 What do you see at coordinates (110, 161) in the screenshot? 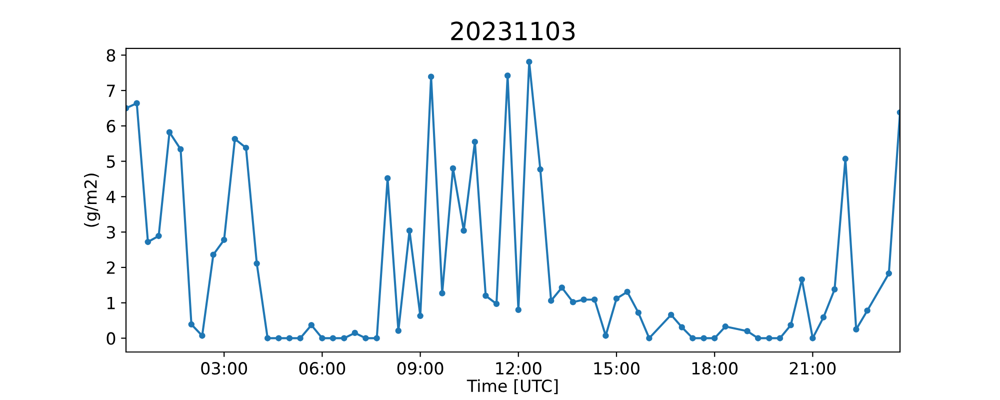
I see `y-tick-label: 5` at bounding box center [110, 161].